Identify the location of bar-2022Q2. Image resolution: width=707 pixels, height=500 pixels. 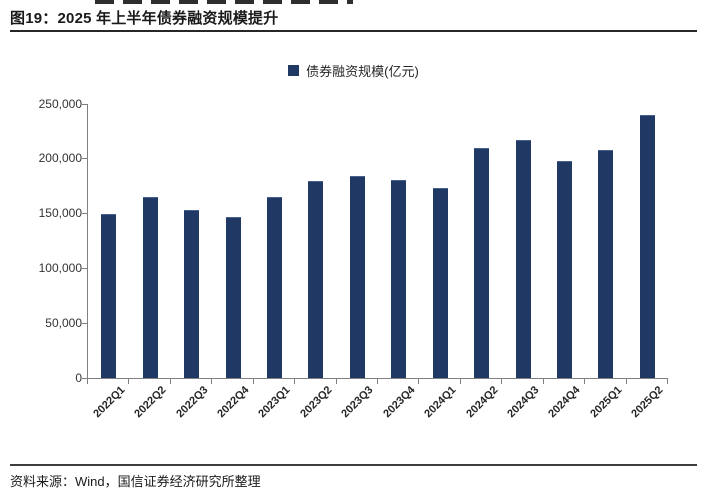
(150, 287).